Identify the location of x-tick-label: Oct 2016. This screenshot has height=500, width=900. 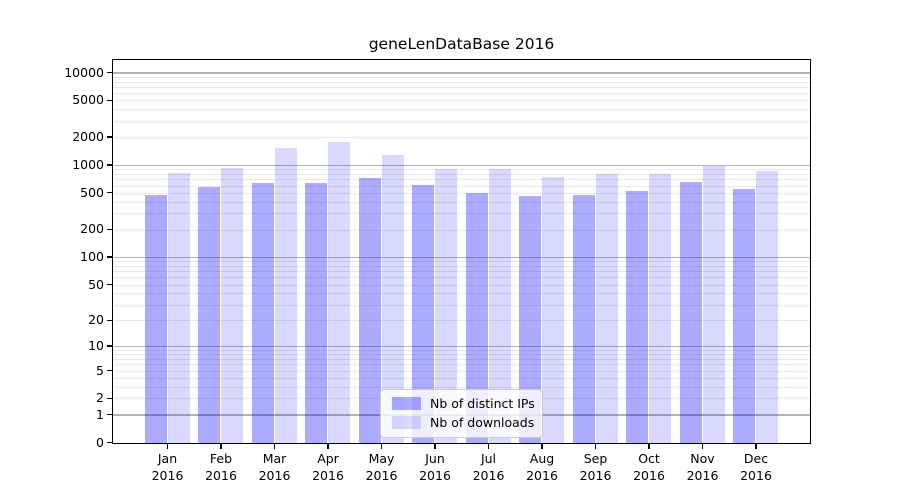
(649, 467).